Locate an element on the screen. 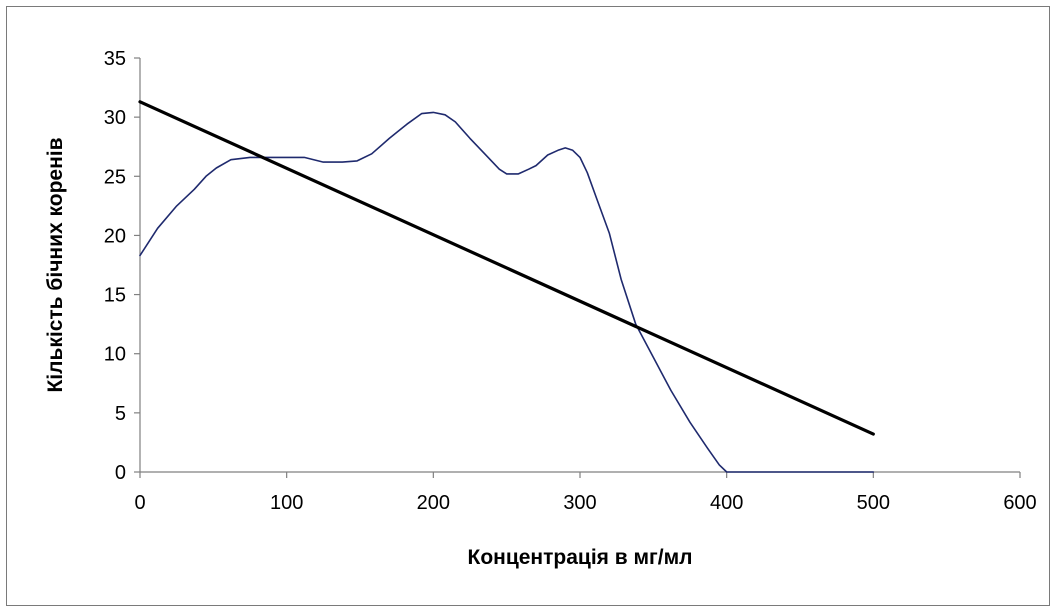  x-tick-label: 100 is located at coordinates (286, 503).